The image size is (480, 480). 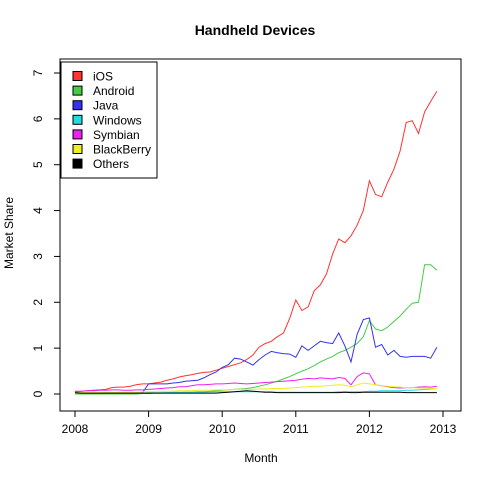 I want to click on legend-label-android: Android, so click(x=113, y=91).